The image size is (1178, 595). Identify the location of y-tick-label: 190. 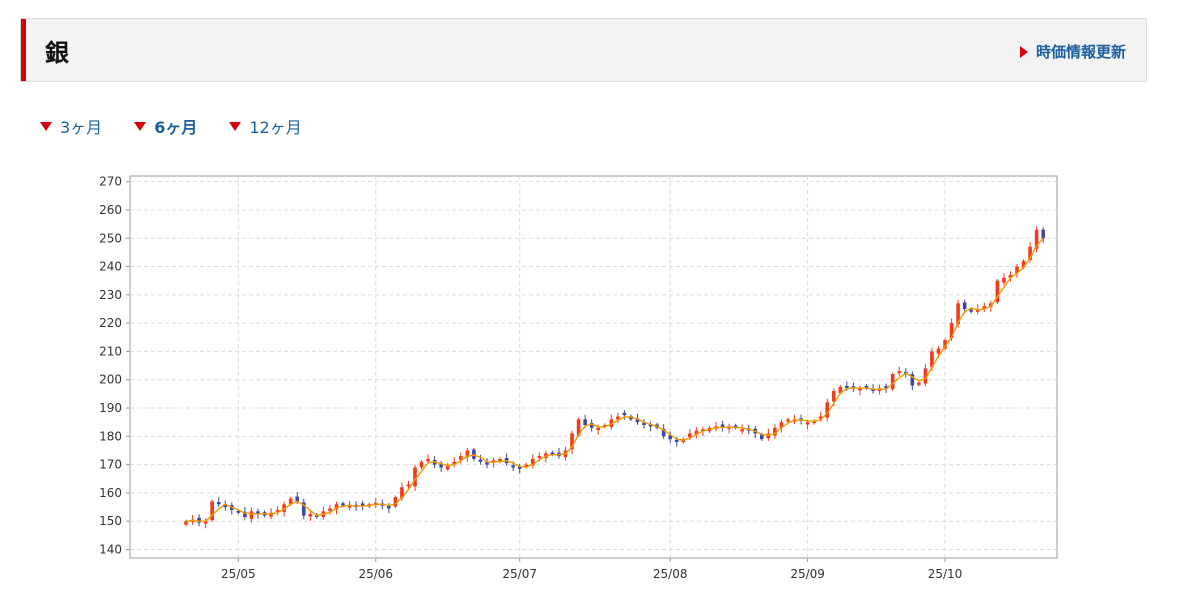
(110, 408).